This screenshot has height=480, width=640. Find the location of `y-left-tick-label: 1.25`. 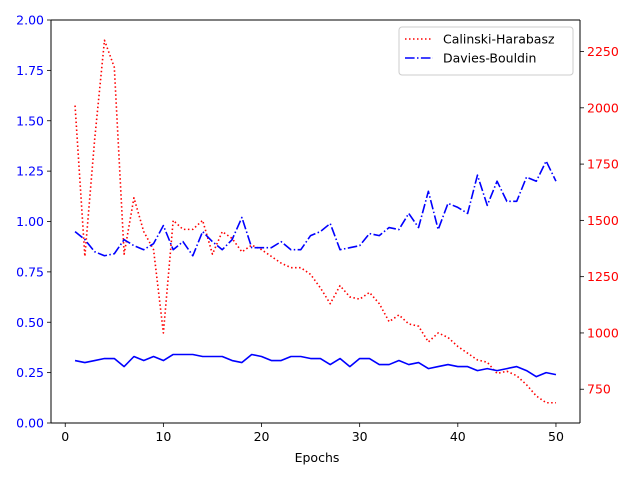

y-left-tick-label: 1.25 is located at coordinates (30, 171).